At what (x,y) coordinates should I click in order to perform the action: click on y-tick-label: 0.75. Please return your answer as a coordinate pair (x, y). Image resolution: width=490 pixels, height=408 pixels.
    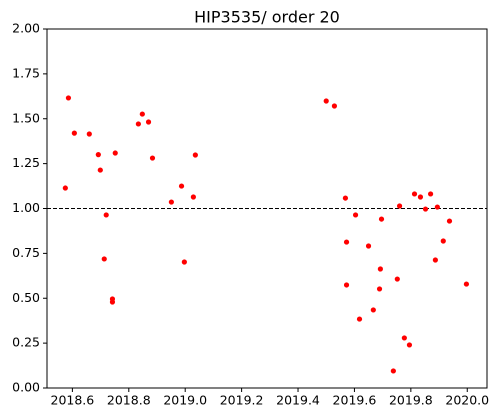
    Looking at the image, I should click on (26, 252).